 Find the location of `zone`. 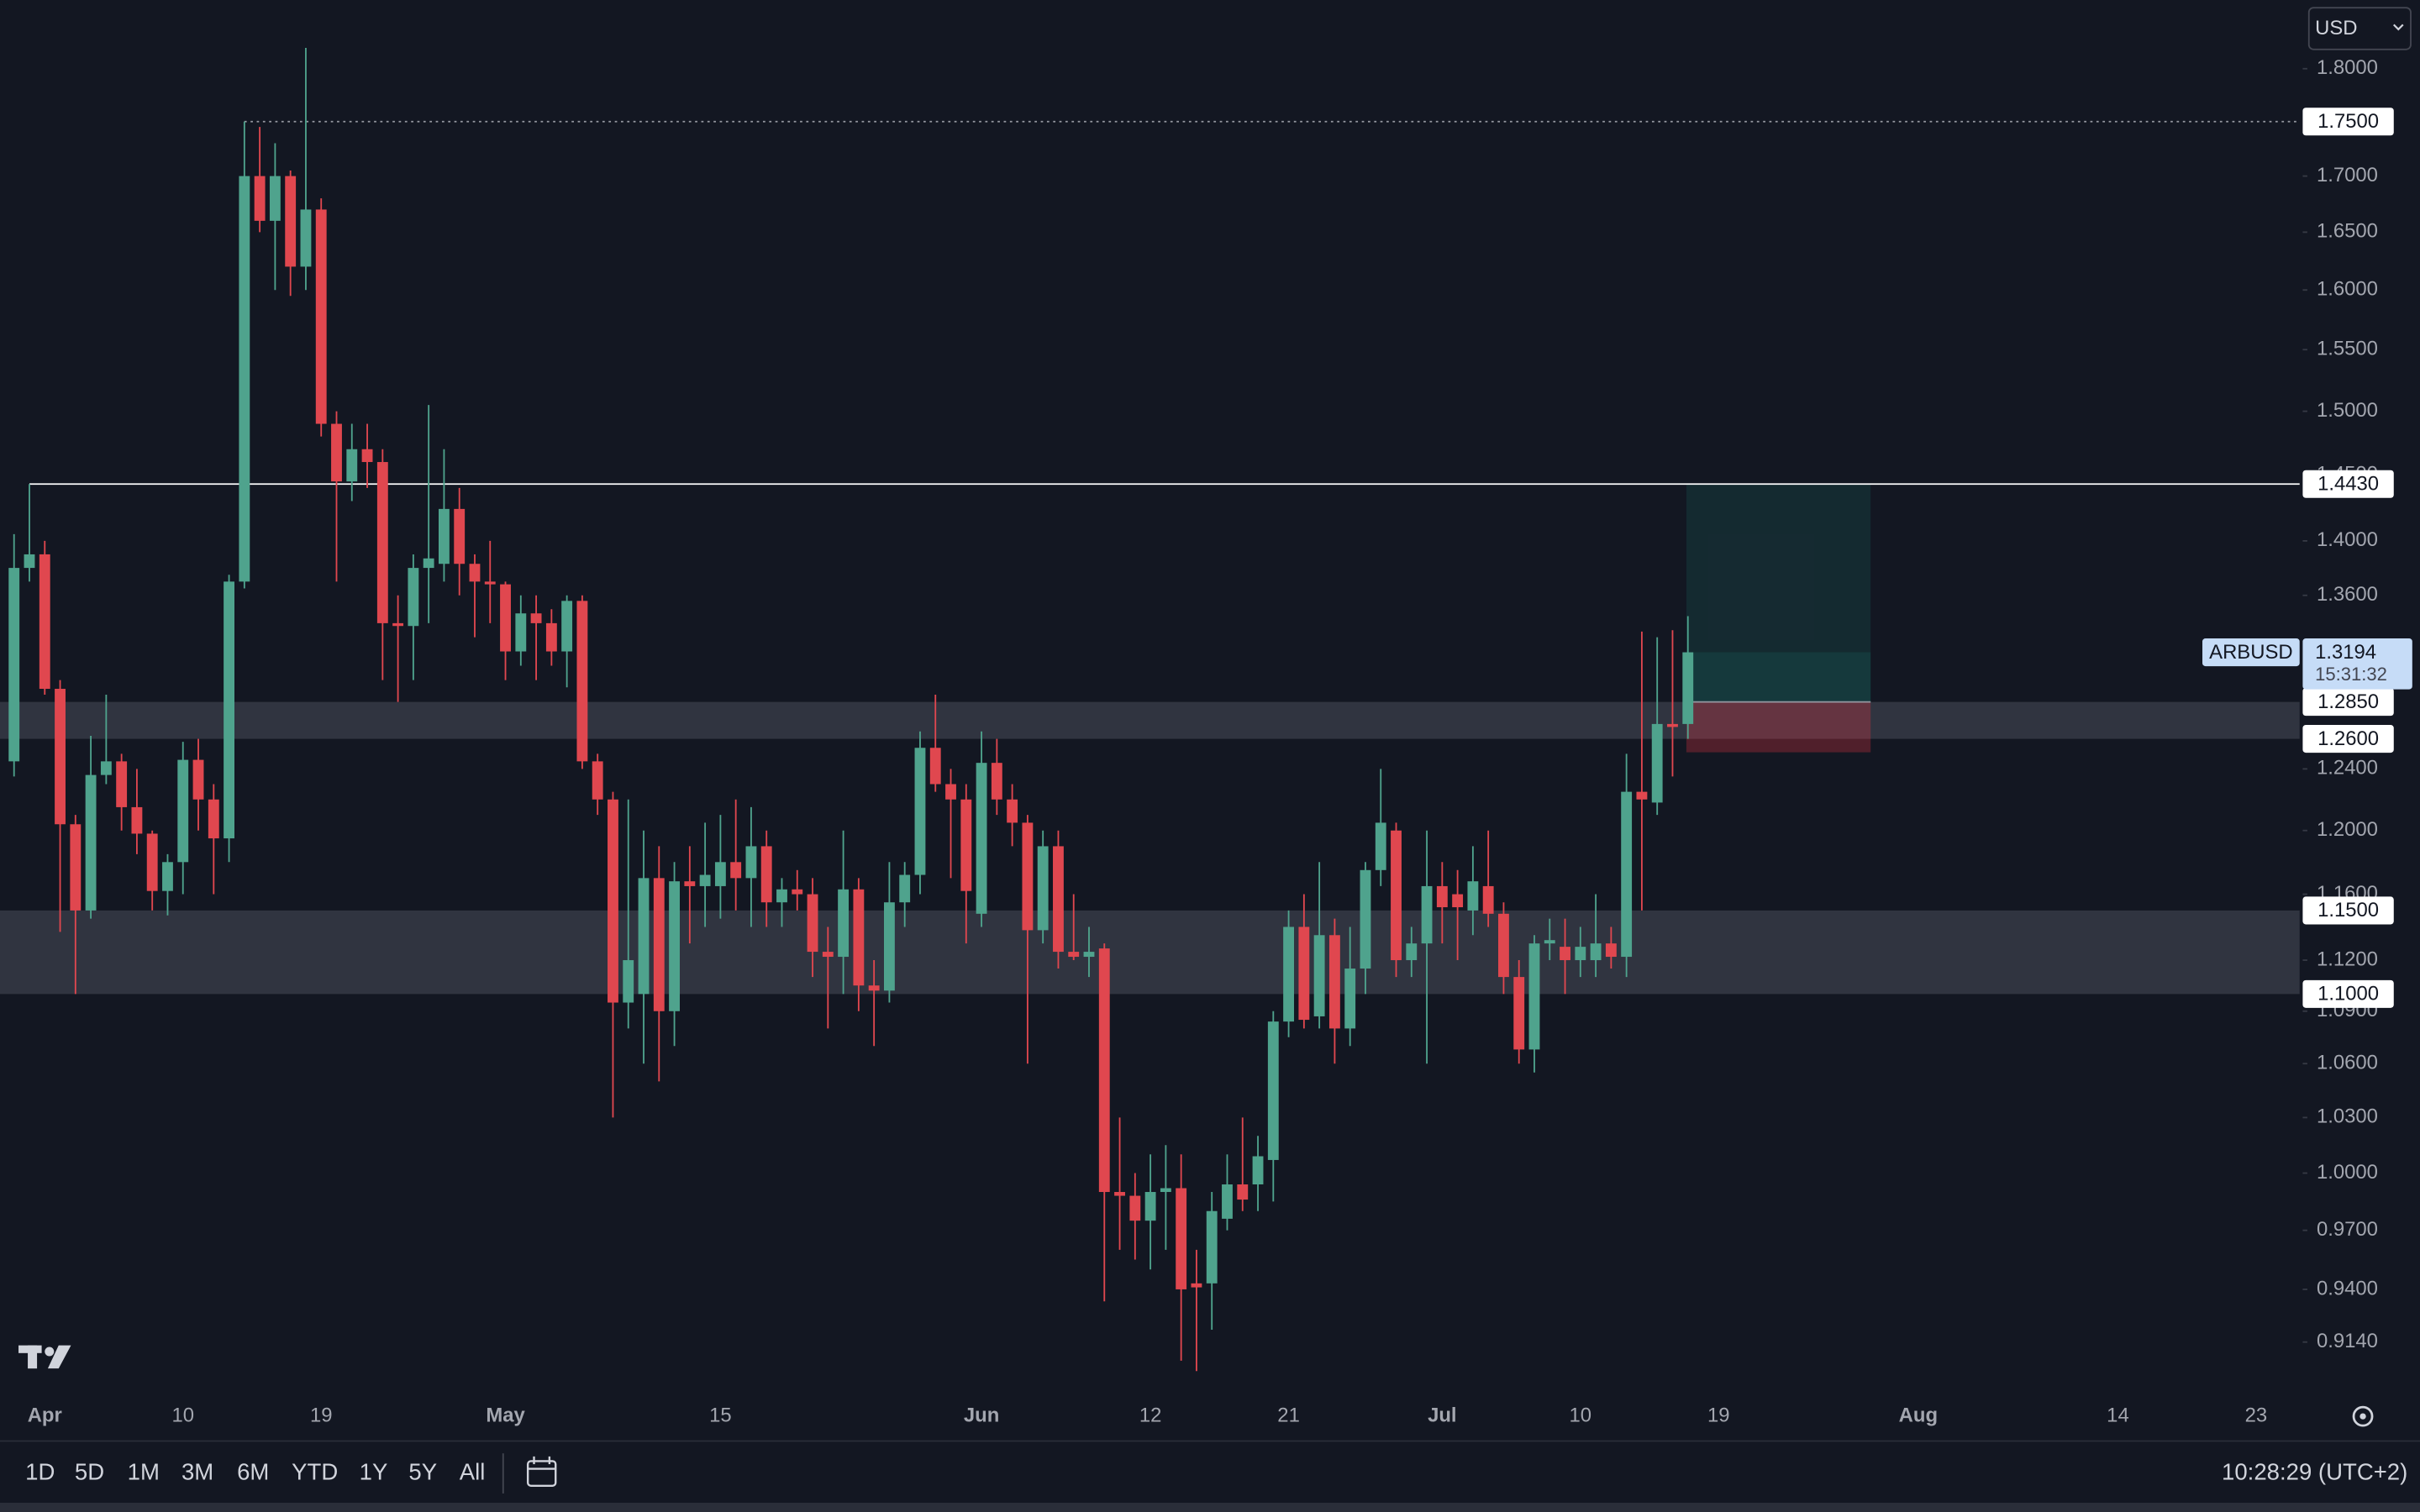

zone is located at coordinates (1150, 720).